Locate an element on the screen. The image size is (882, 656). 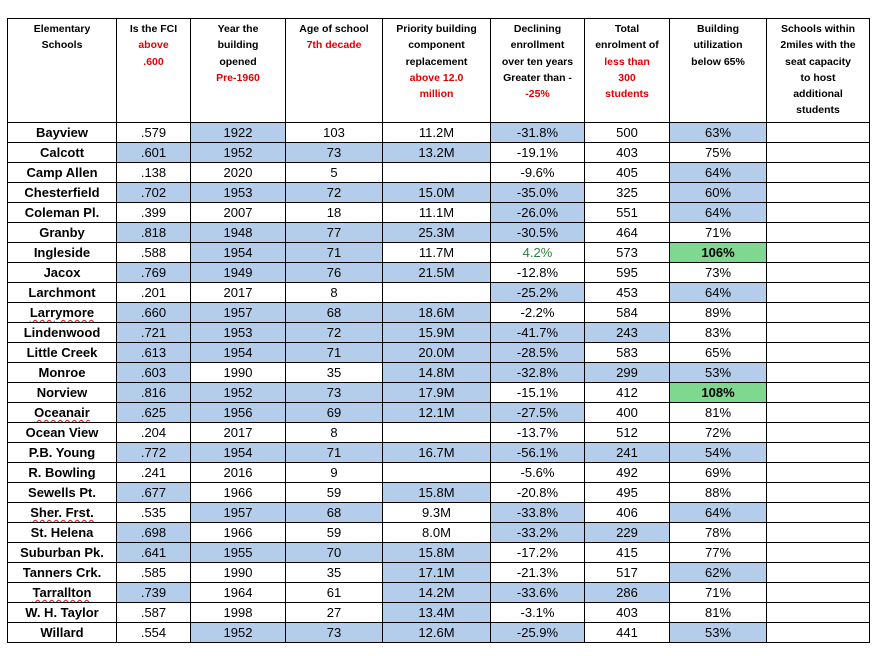
nearby-capacity-cell is located at coordinates (818, 212).